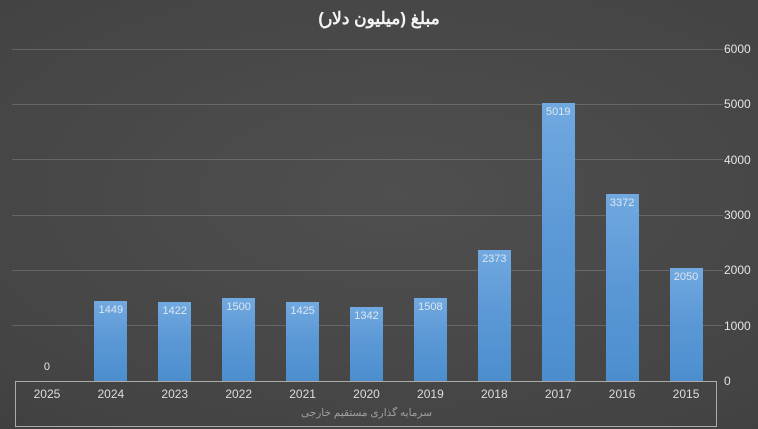 The width and height of the screenshot is (758, 429). I want to click on data-label: 1508, so click(430, 306).